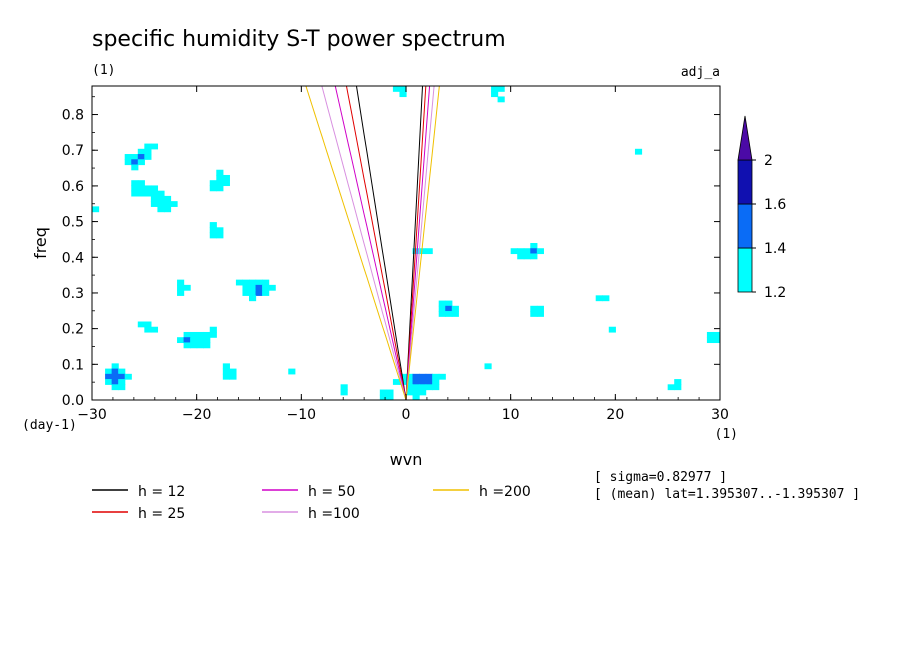 The width and height of the screenshot is (904, 654). I want to click on x-tick-label: 0, so click(406, 415).